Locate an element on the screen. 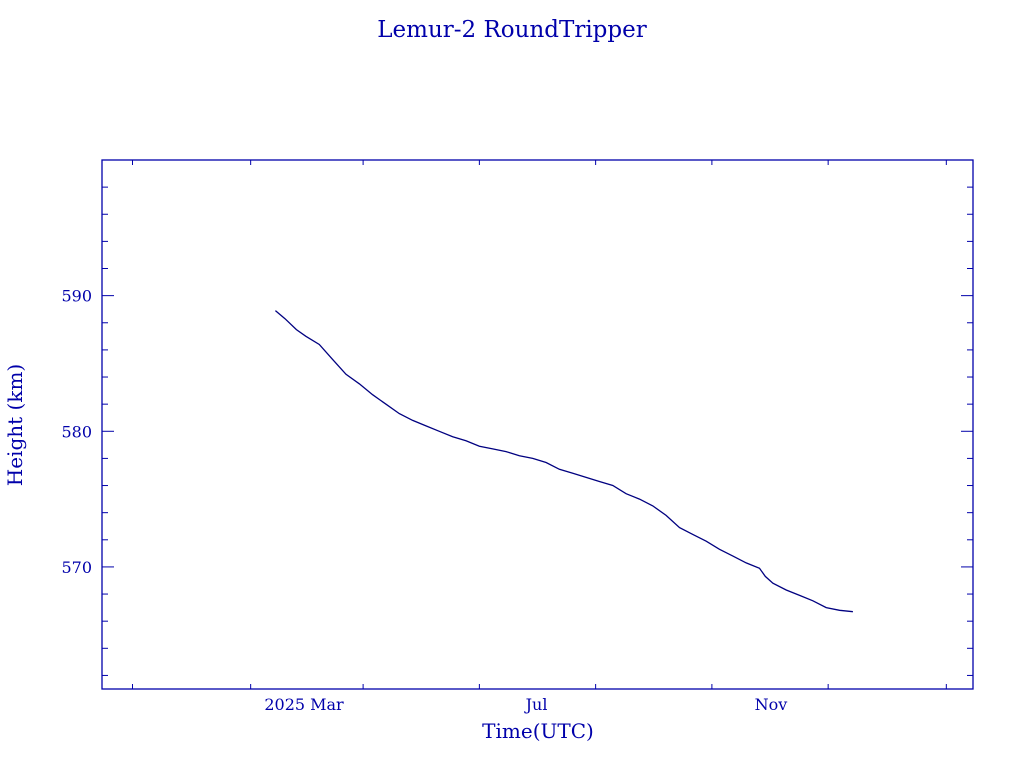  chart-title: Lemur-2 RoundTripper is located at coordinates (511, 30).